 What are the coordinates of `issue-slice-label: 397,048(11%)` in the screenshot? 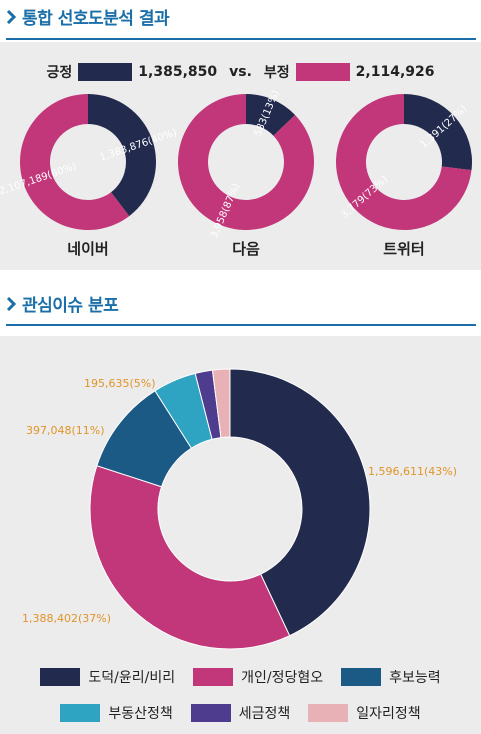 It's located at (65, 430).